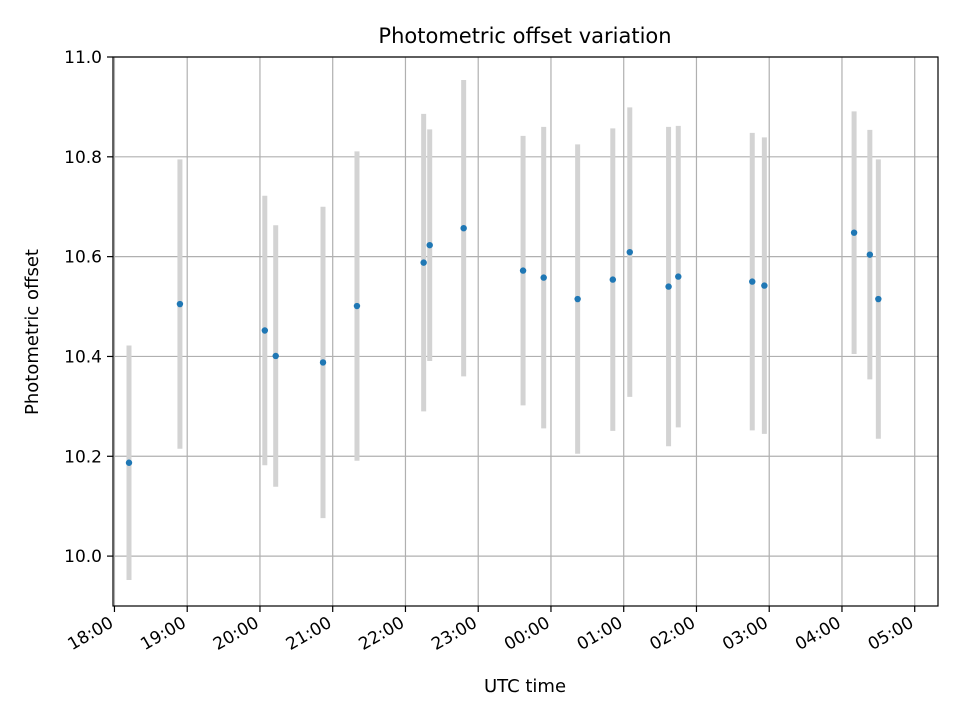  Describe the element at coordinates (83, 357) in the screenshot. I see `y-tick-label: 10.4` at that location.